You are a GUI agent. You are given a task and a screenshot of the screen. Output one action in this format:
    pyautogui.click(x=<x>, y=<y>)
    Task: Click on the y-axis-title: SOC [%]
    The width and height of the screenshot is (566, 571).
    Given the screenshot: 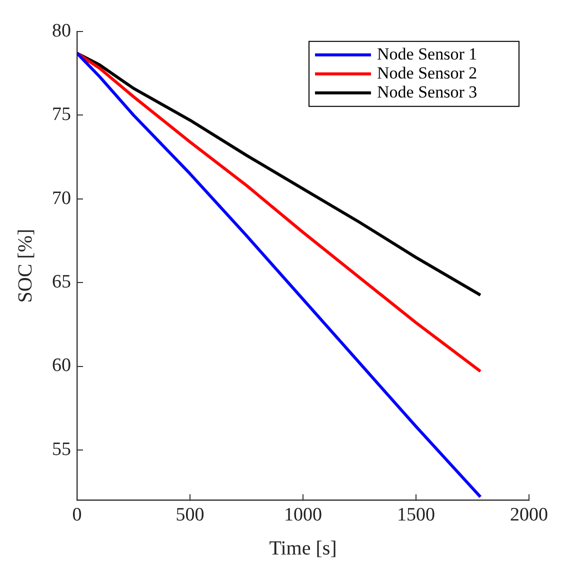 What is the action you would take?
    pyautogui.click(x=25, y=265)
    